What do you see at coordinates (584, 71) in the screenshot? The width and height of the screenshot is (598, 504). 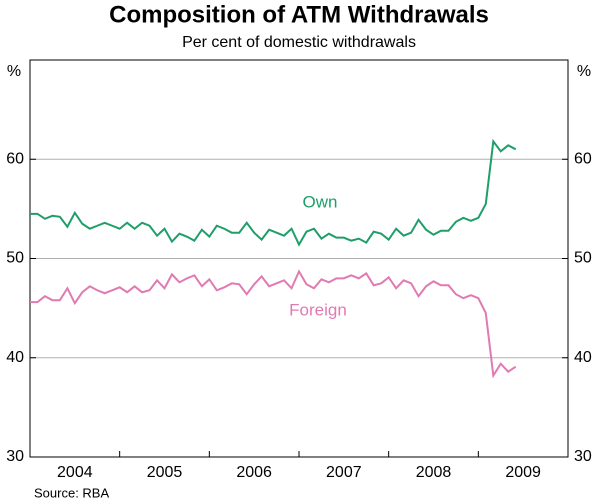 I see `y-unit-right: %` at bounding box center [584, 71].